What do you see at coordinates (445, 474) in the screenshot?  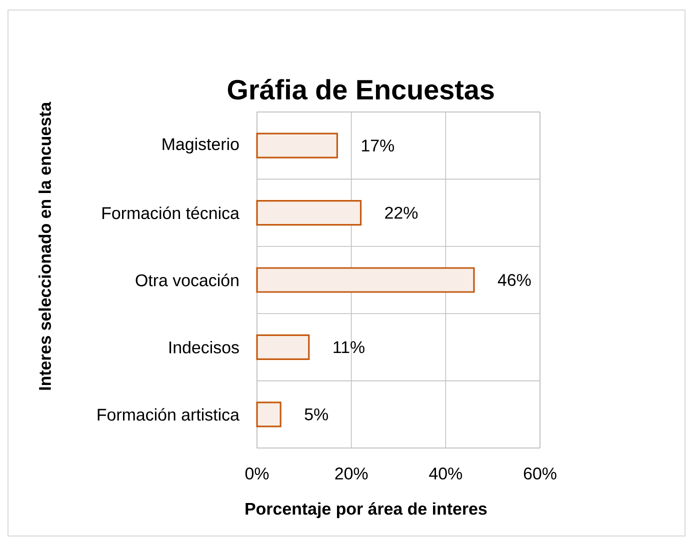 I see `x-tick-label: 40%` at bounding box center [445, 474].